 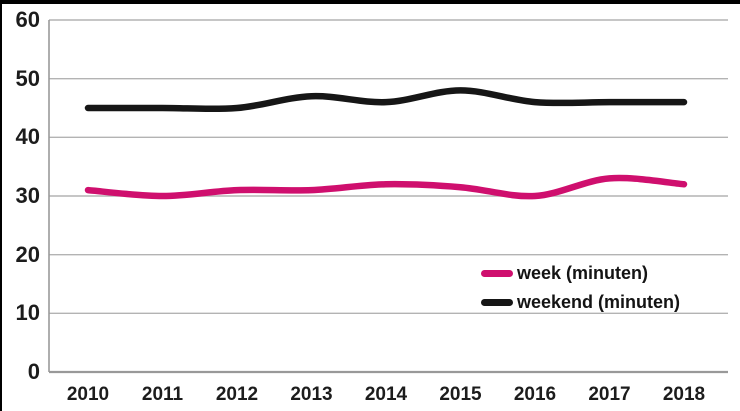 I want to click on x-tick-label-2010: 2010, so click(x=88, y=394).